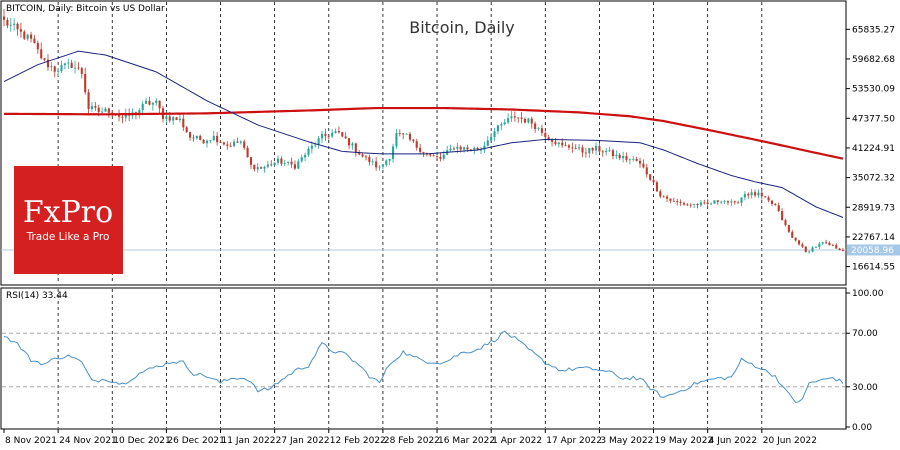 The height and width of the screenshot is (450, 900). What do you see at coordinates (868, 294) in the screenshot?
I see `rsi-tick-label: 100.00` at bounding box center [868, 294].